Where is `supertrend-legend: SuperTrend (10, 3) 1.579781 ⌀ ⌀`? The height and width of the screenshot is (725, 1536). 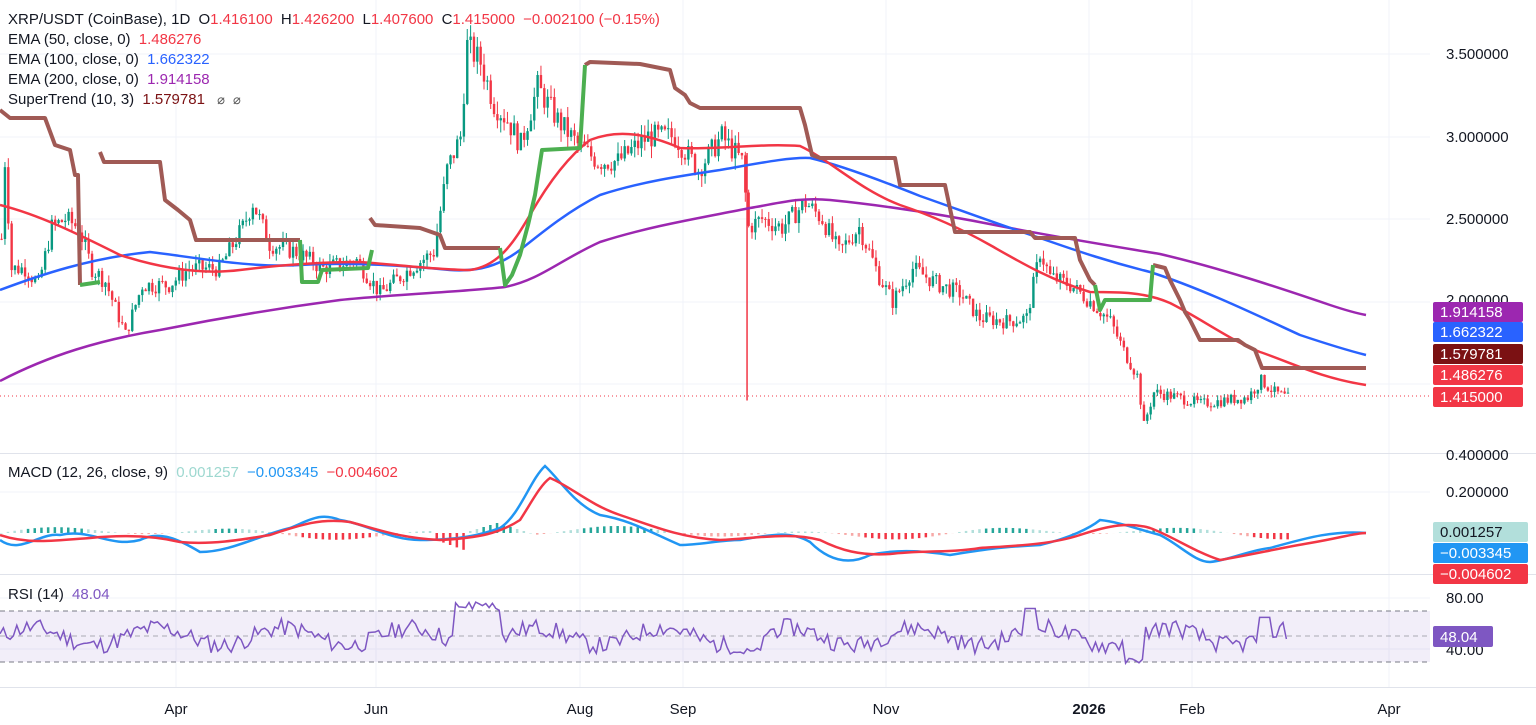 supertrend-legend: SuperTrend (10, 3) 1.579781 ⌀ ⌀ is located at coordinates (336, 100).